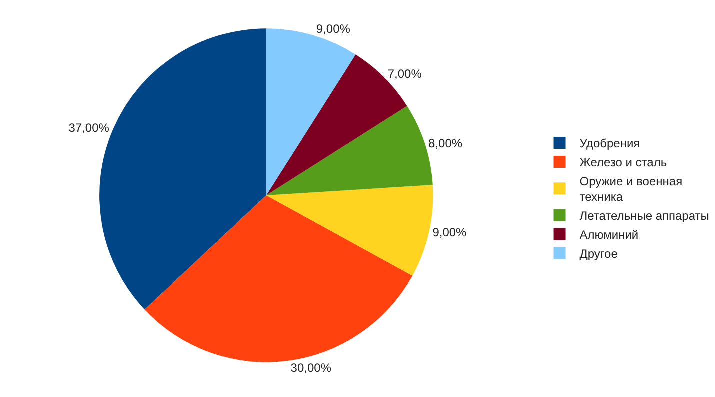  What do you see at coordinates (599, 253) in the screenshot?
I see `legend-label: Другое` at bounding box center [599, 253].